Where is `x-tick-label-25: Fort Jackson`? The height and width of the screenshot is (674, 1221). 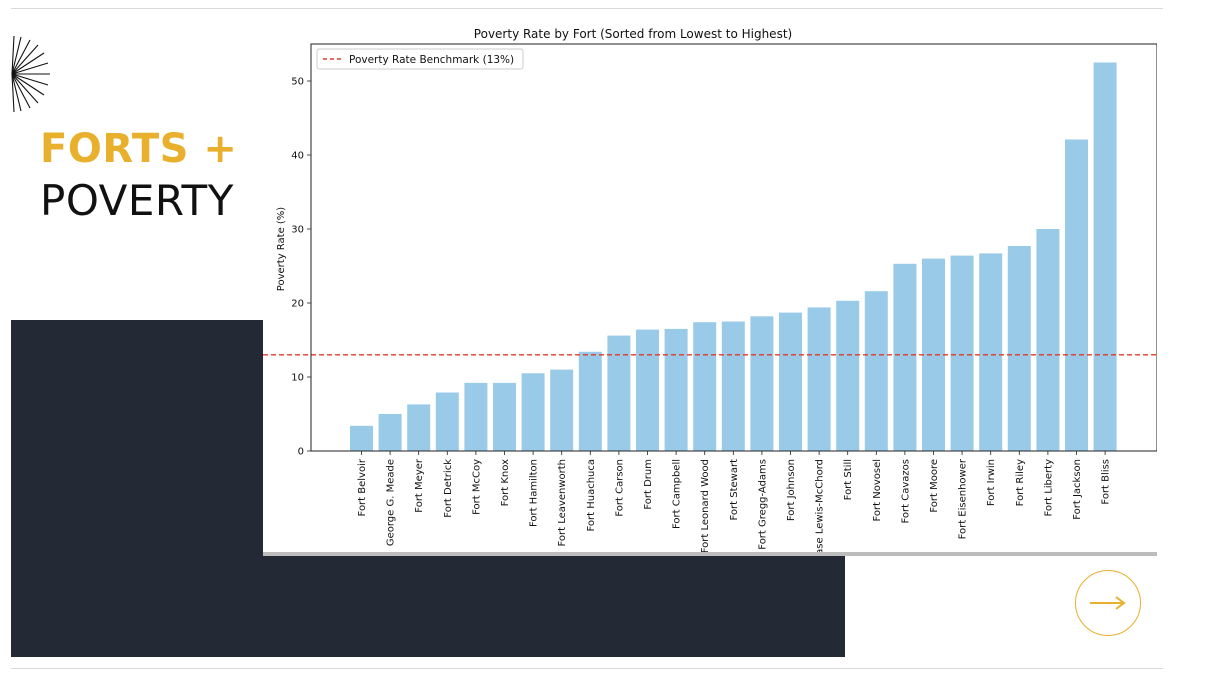 x-tick-label-25: Fort Jackson is located at coordinates (1077, 489).